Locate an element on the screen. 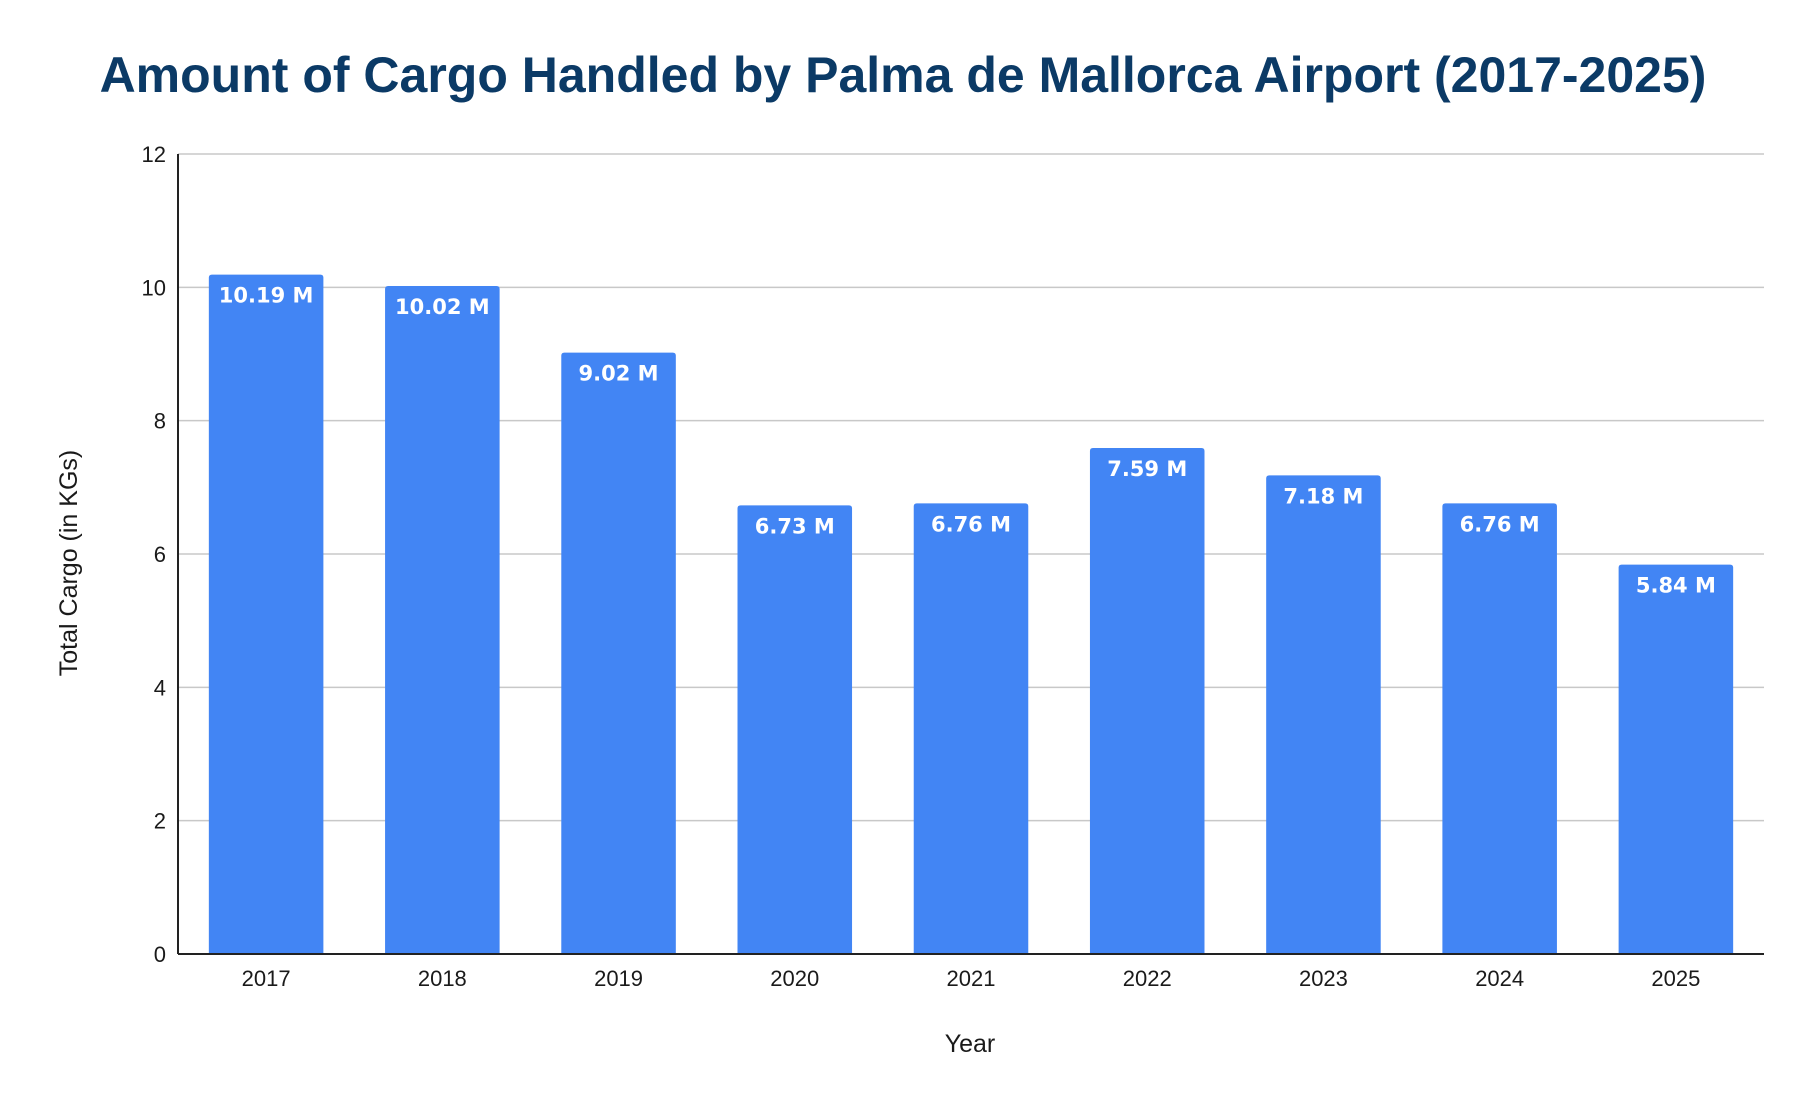  data-label-2018: 10.02 M is located at coordinates (442, 307).